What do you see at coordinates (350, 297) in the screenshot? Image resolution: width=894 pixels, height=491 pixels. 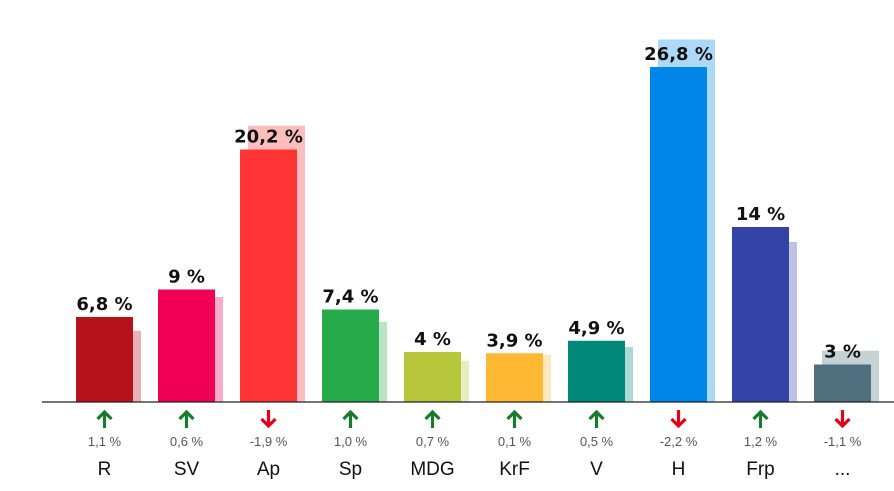 I see `value-label: 7,4 %` at bounding box center [350, 297].